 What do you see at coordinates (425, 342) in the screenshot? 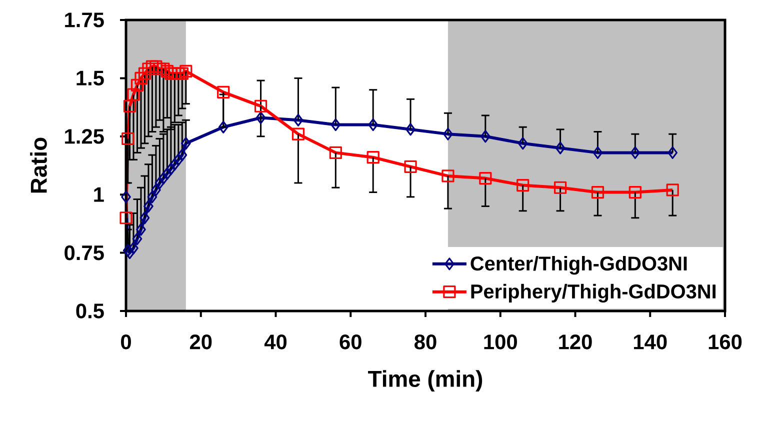
I see `x-tick-label: 80` at bounding box center [425, 342].